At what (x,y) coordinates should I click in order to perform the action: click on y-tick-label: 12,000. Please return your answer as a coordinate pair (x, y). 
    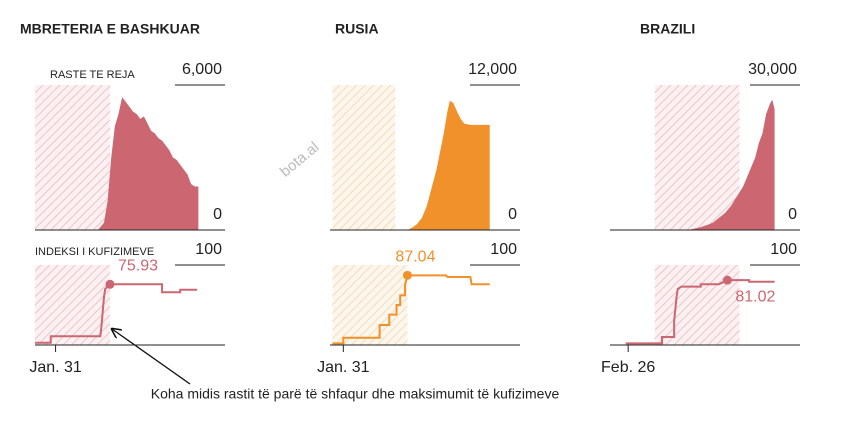
    Looking at the image, I should click on (492, 69).